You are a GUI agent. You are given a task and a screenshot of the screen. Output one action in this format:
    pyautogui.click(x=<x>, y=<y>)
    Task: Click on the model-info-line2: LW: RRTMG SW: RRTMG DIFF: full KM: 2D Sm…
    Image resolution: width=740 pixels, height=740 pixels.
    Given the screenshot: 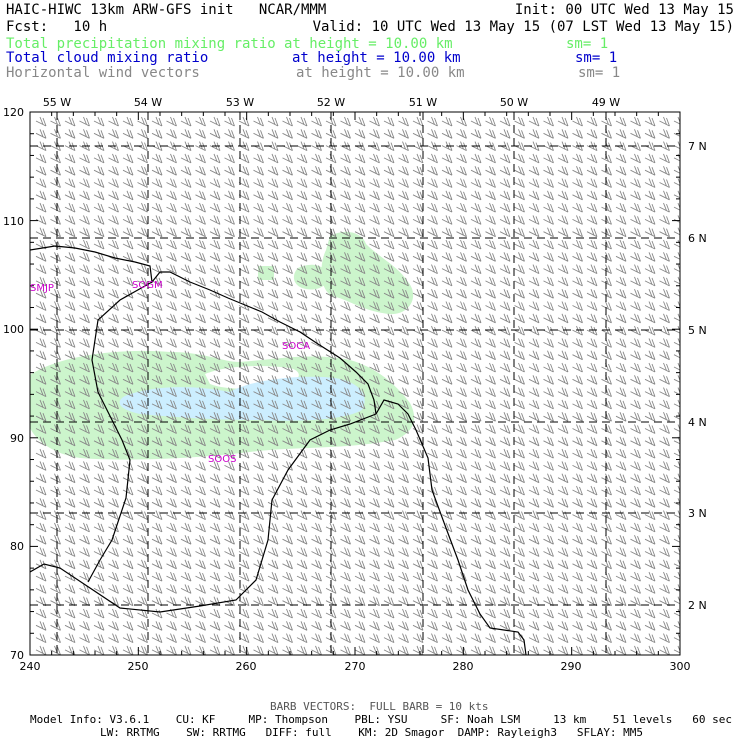 What is the action you would take?
    pyautogui.click(x=372, y=732)
    